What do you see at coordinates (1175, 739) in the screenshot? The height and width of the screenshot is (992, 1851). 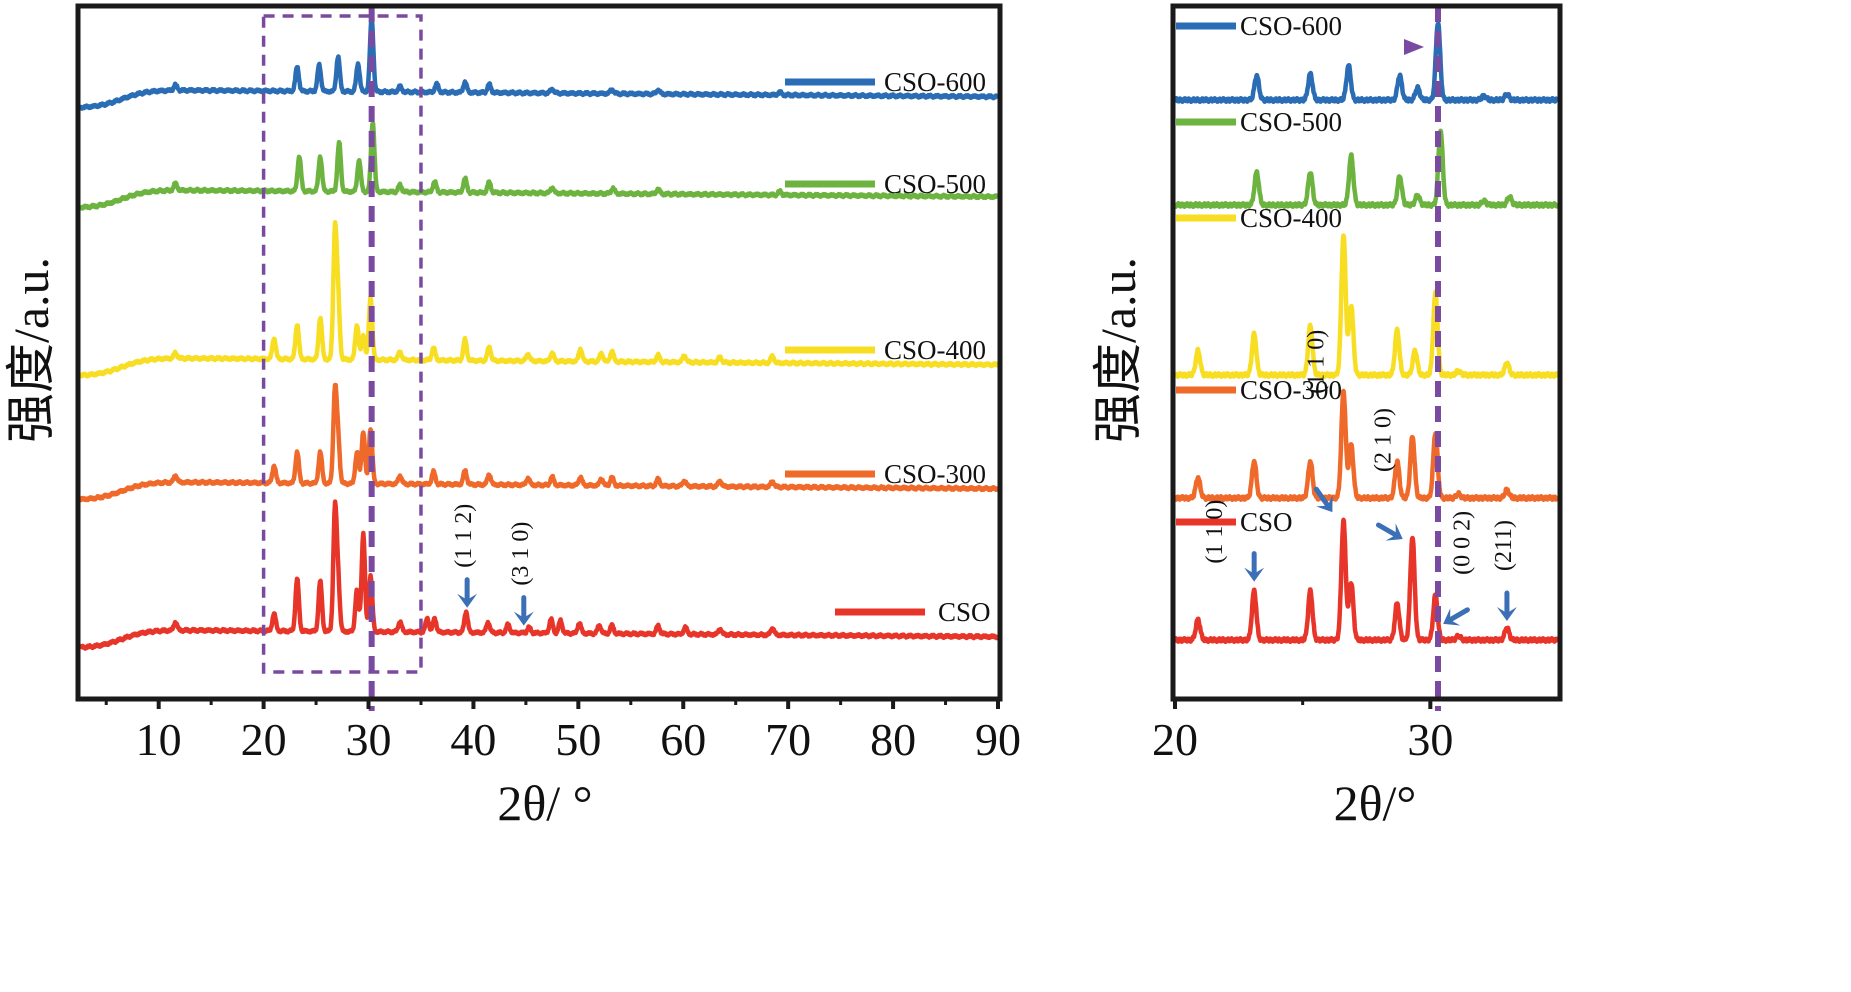 I see `inset-tick-label-20: 20` at bounding box center [1175, 739].